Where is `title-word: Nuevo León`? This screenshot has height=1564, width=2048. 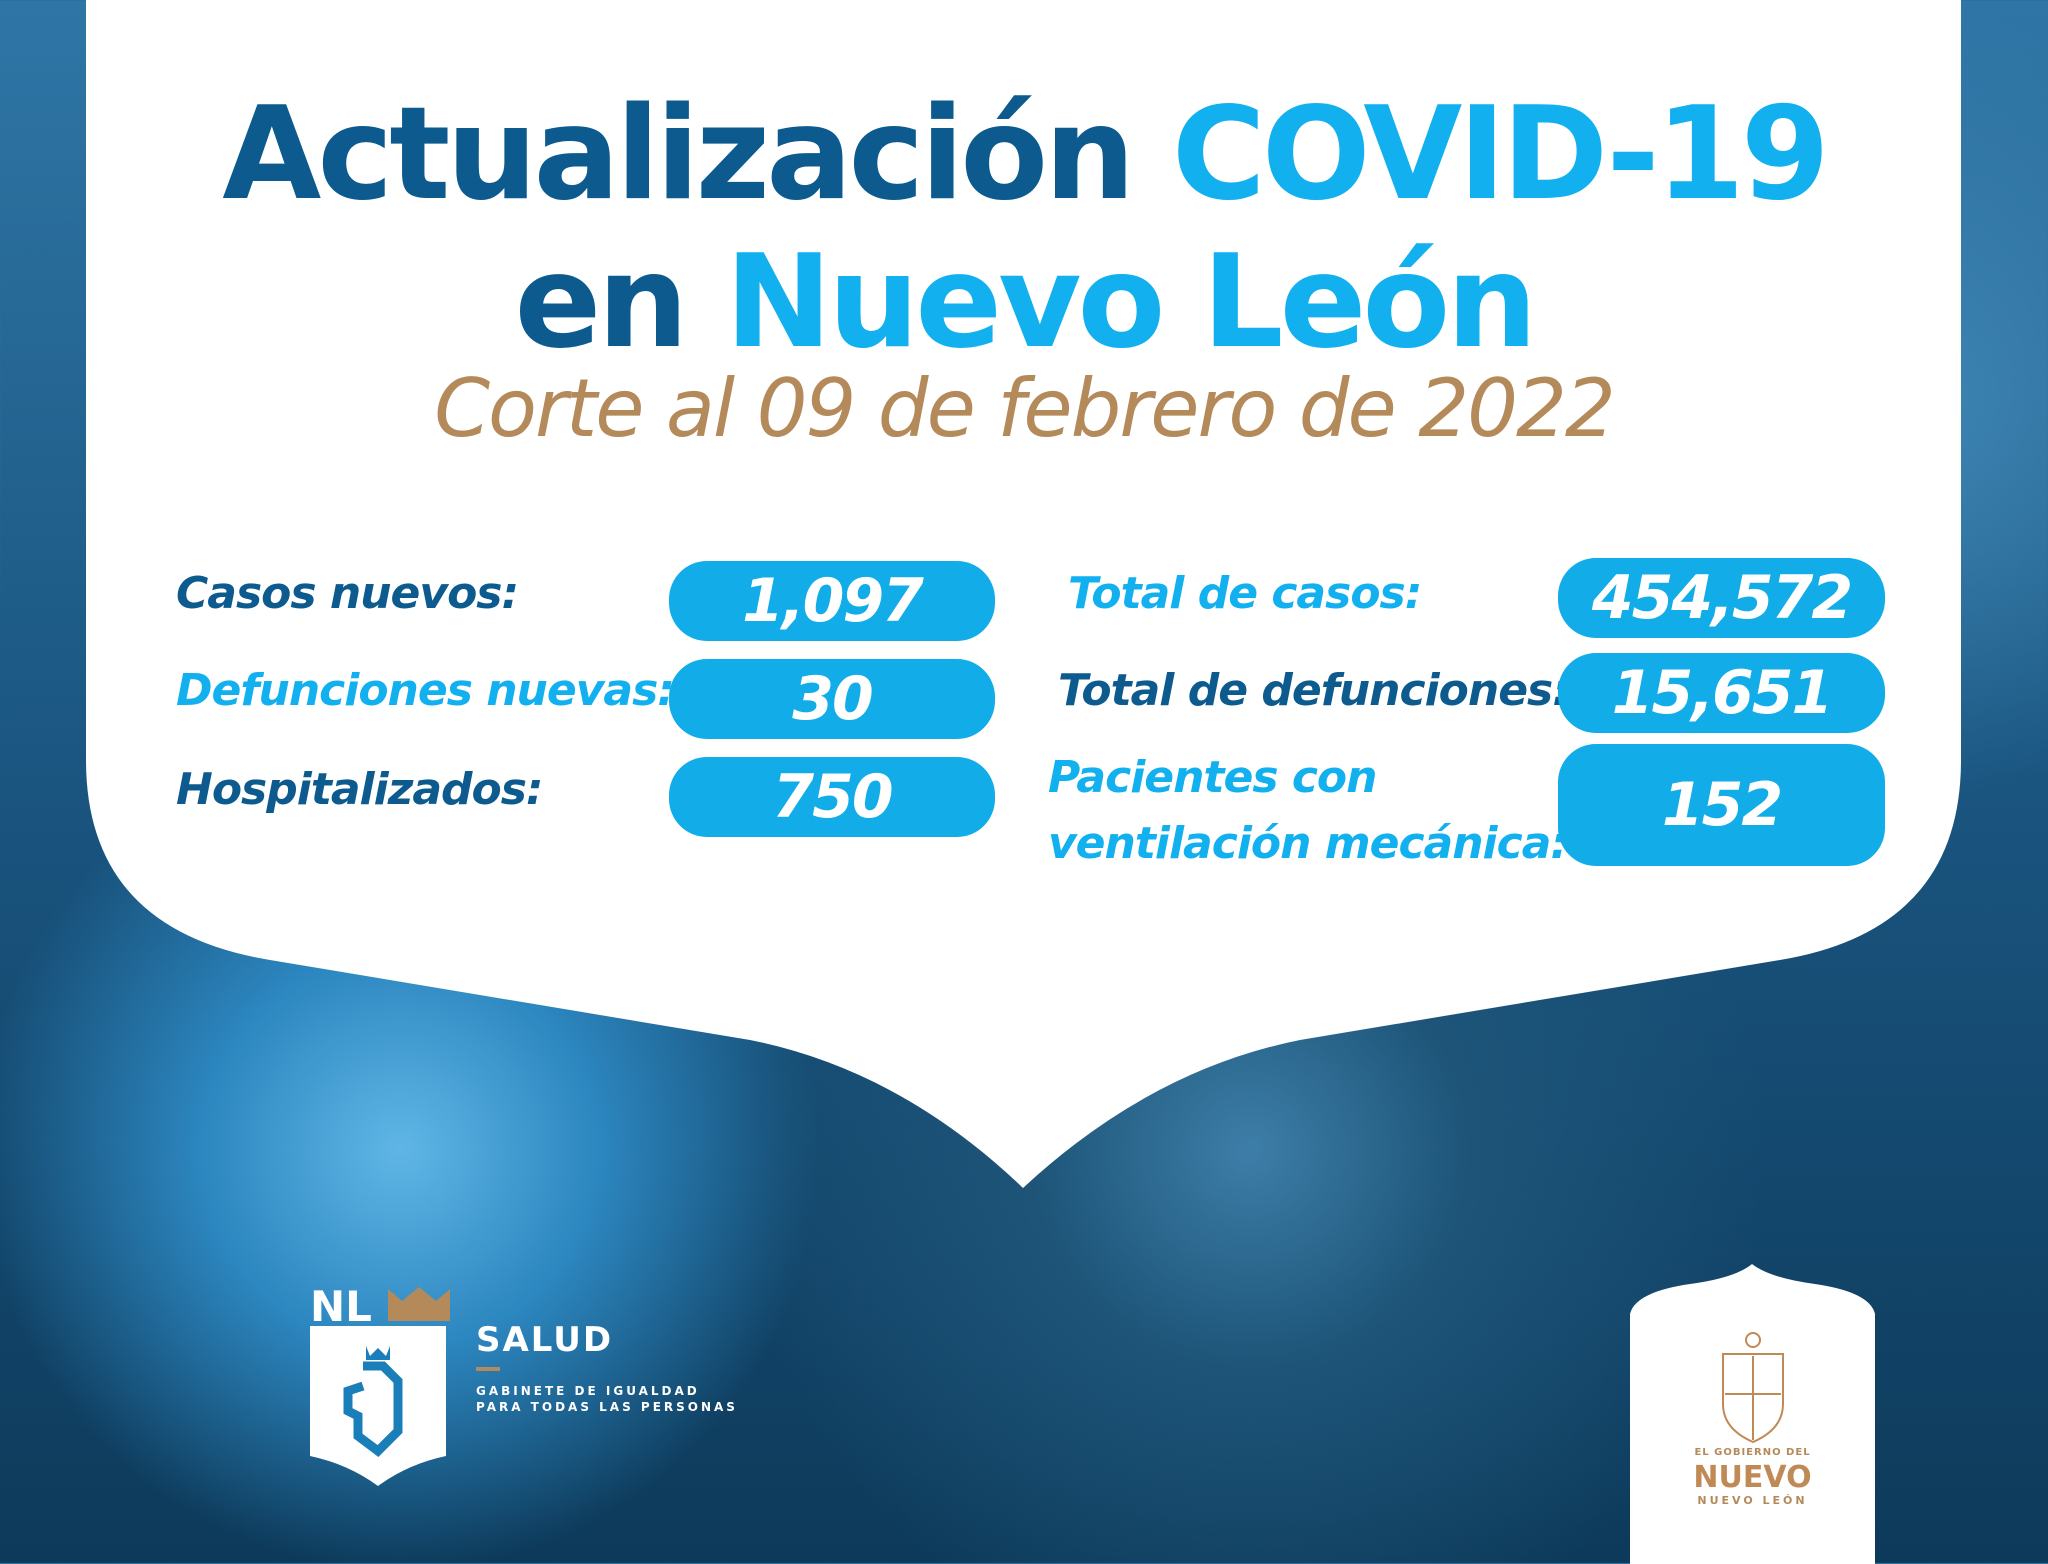 title-word: Nuevo León is located at coordinates (1131, 302).